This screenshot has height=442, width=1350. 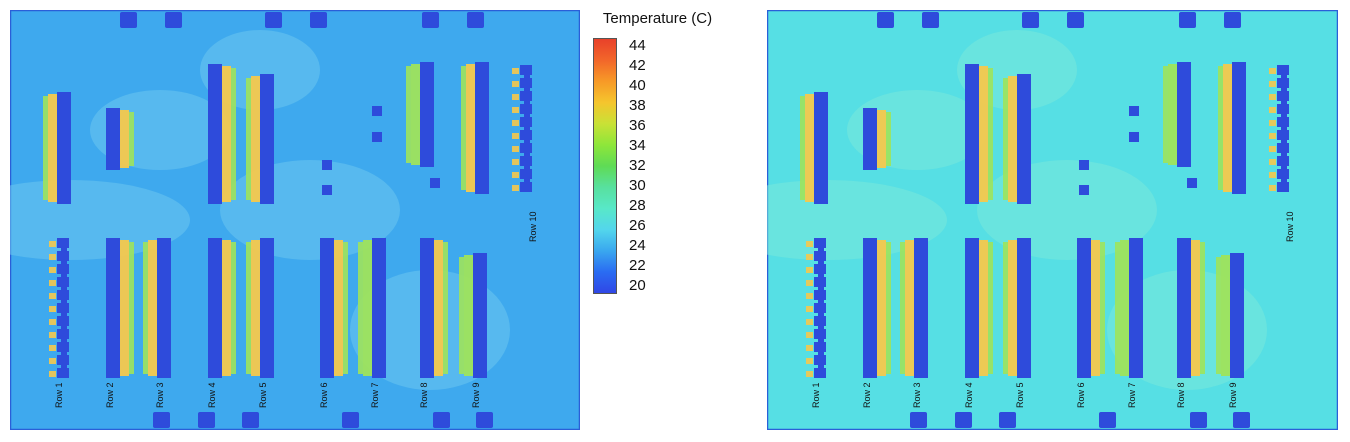 What do you see at coordinates (367, 308) in the screenshot?
I see `lower-row-7-hot-band` at bounding box center [367, 308].